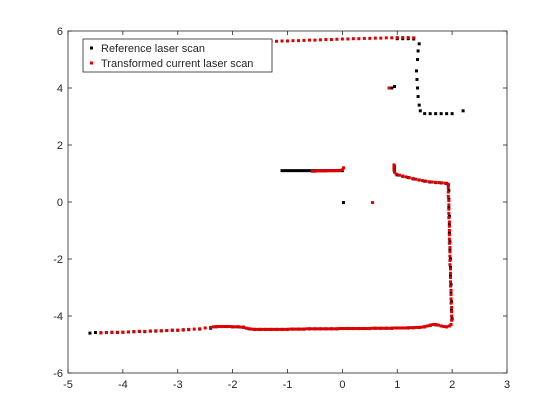 The image size is (560, 420). What do you see at coordinates (507, 385) in the screenshot?
I see `x-tick-label: 3` at bounding box center [507, 385].